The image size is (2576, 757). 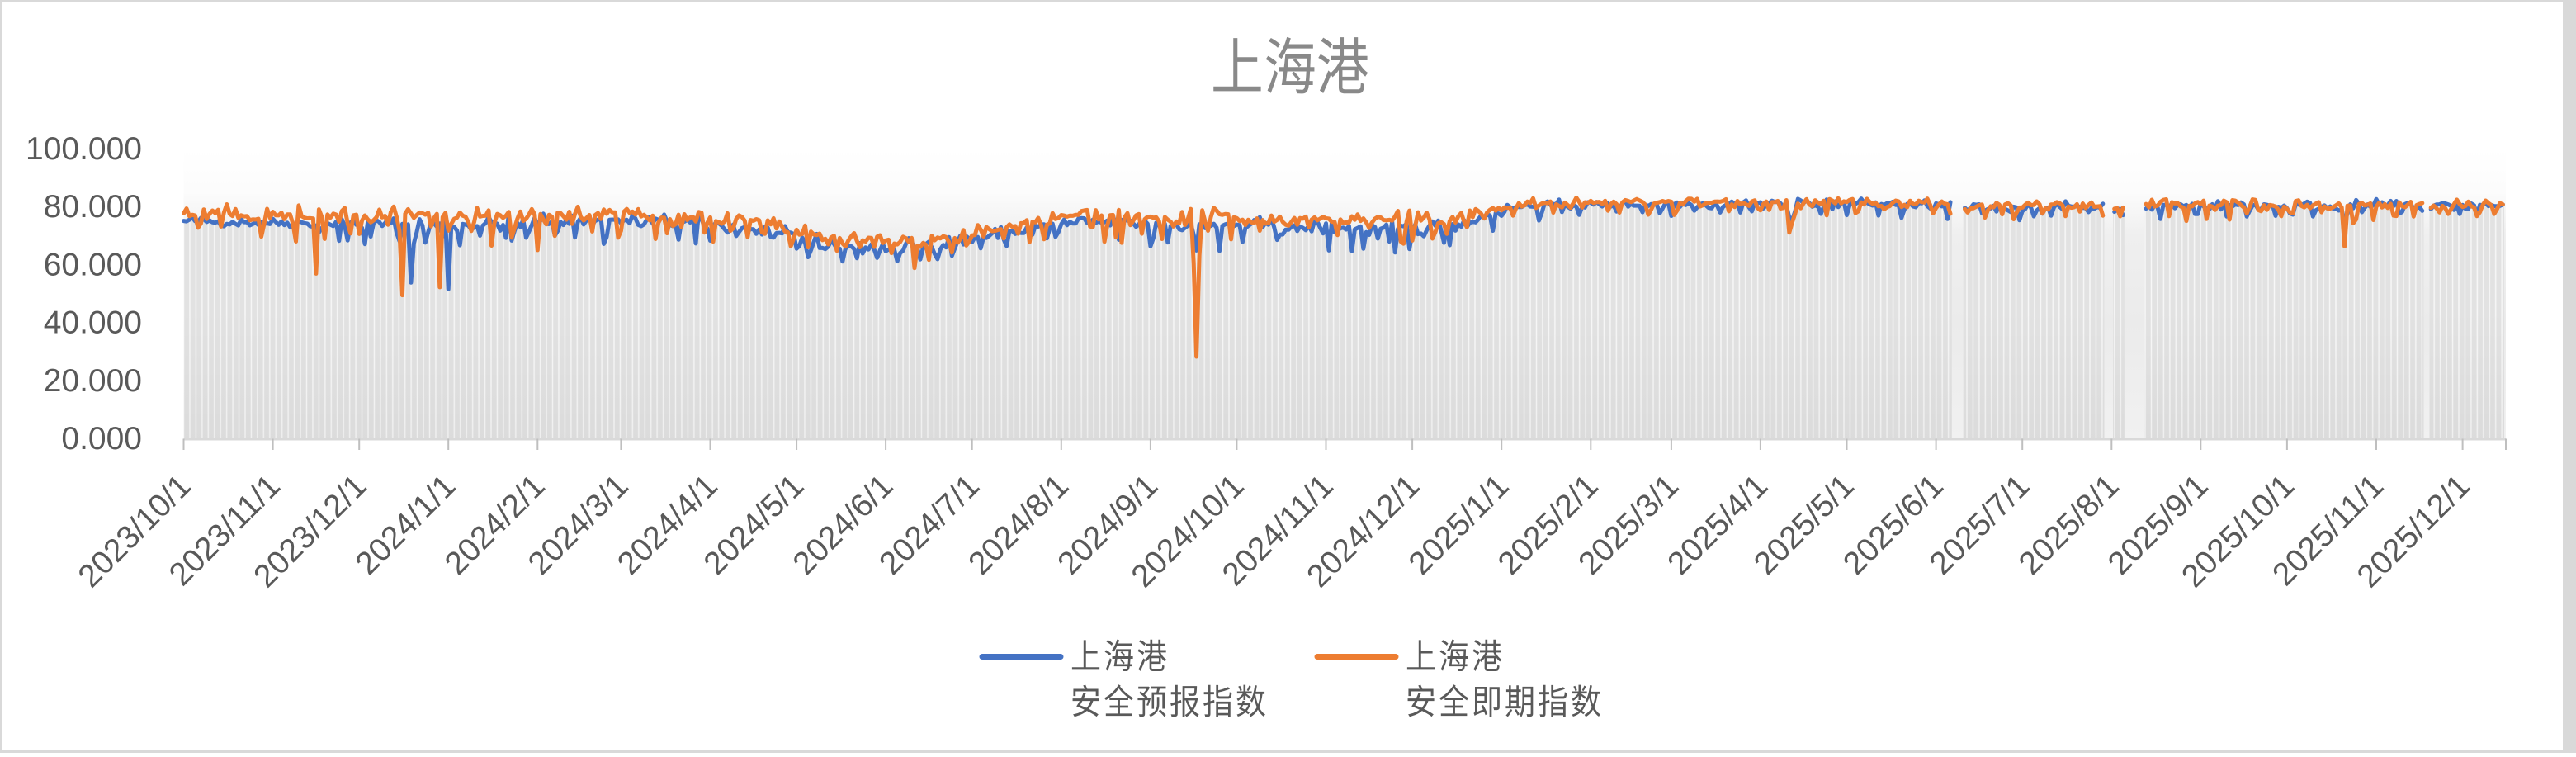 I want to click on svg-text: 80.000, so click(x=93, y=207).